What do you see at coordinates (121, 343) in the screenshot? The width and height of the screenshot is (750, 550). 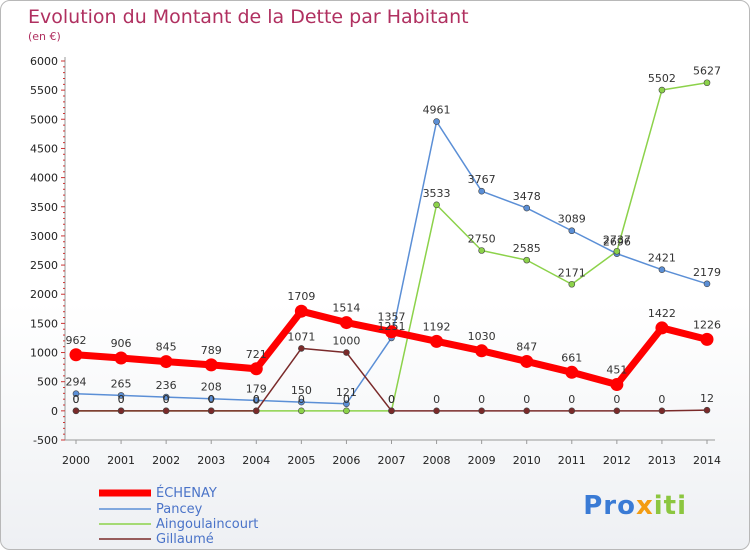 I see `data-label: 906` at bounding box center [121, 343].